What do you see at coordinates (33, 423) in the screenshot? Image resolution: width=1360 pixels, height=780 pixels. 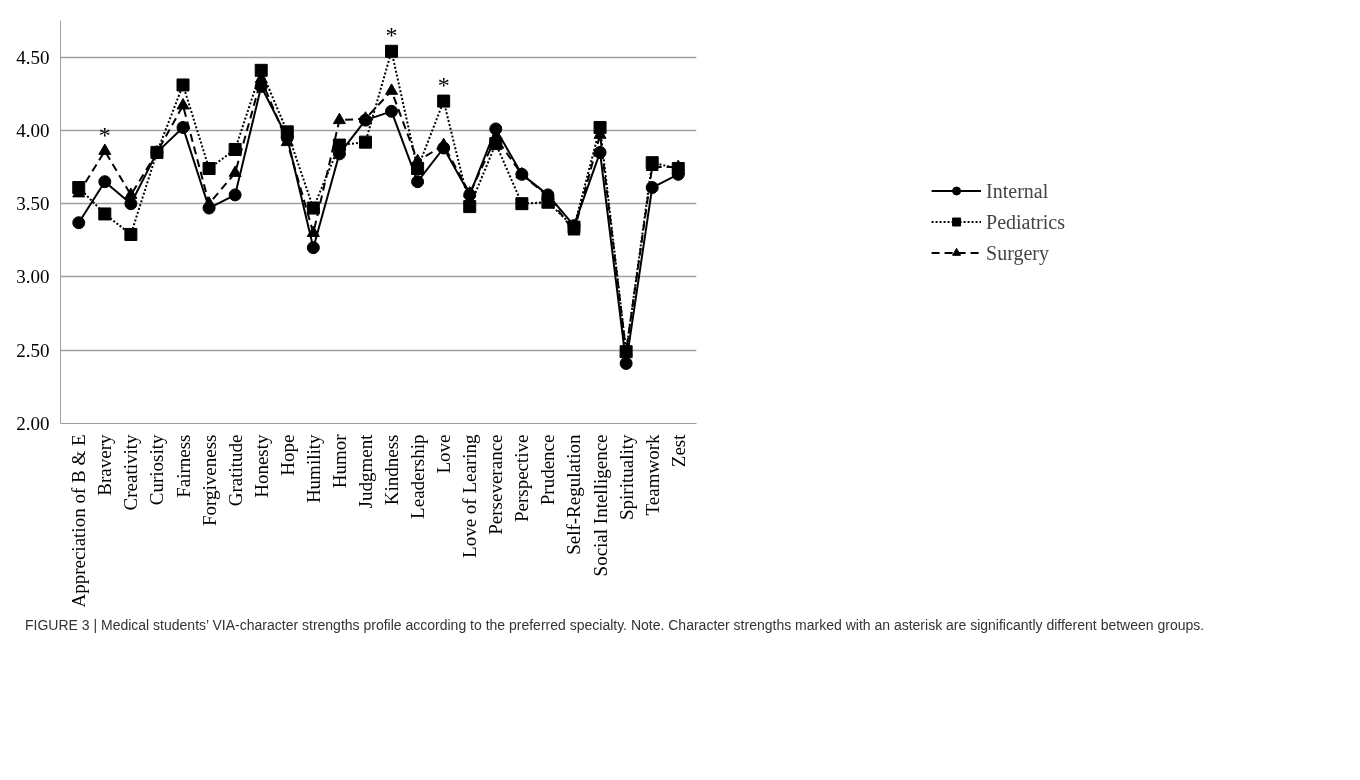 I see `y-tick-label: 2.00` at bounding box center [33, 423].